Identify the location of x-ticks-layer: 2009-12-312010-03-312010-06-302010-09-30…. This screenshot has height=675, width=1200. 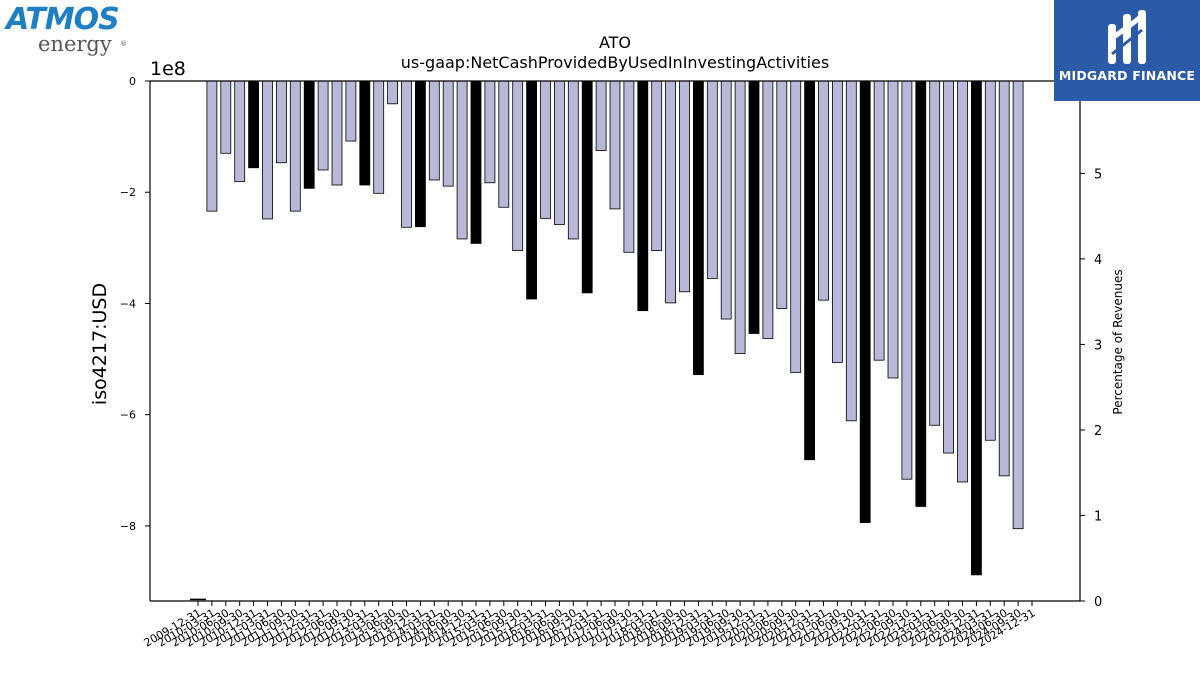
(590, 625).